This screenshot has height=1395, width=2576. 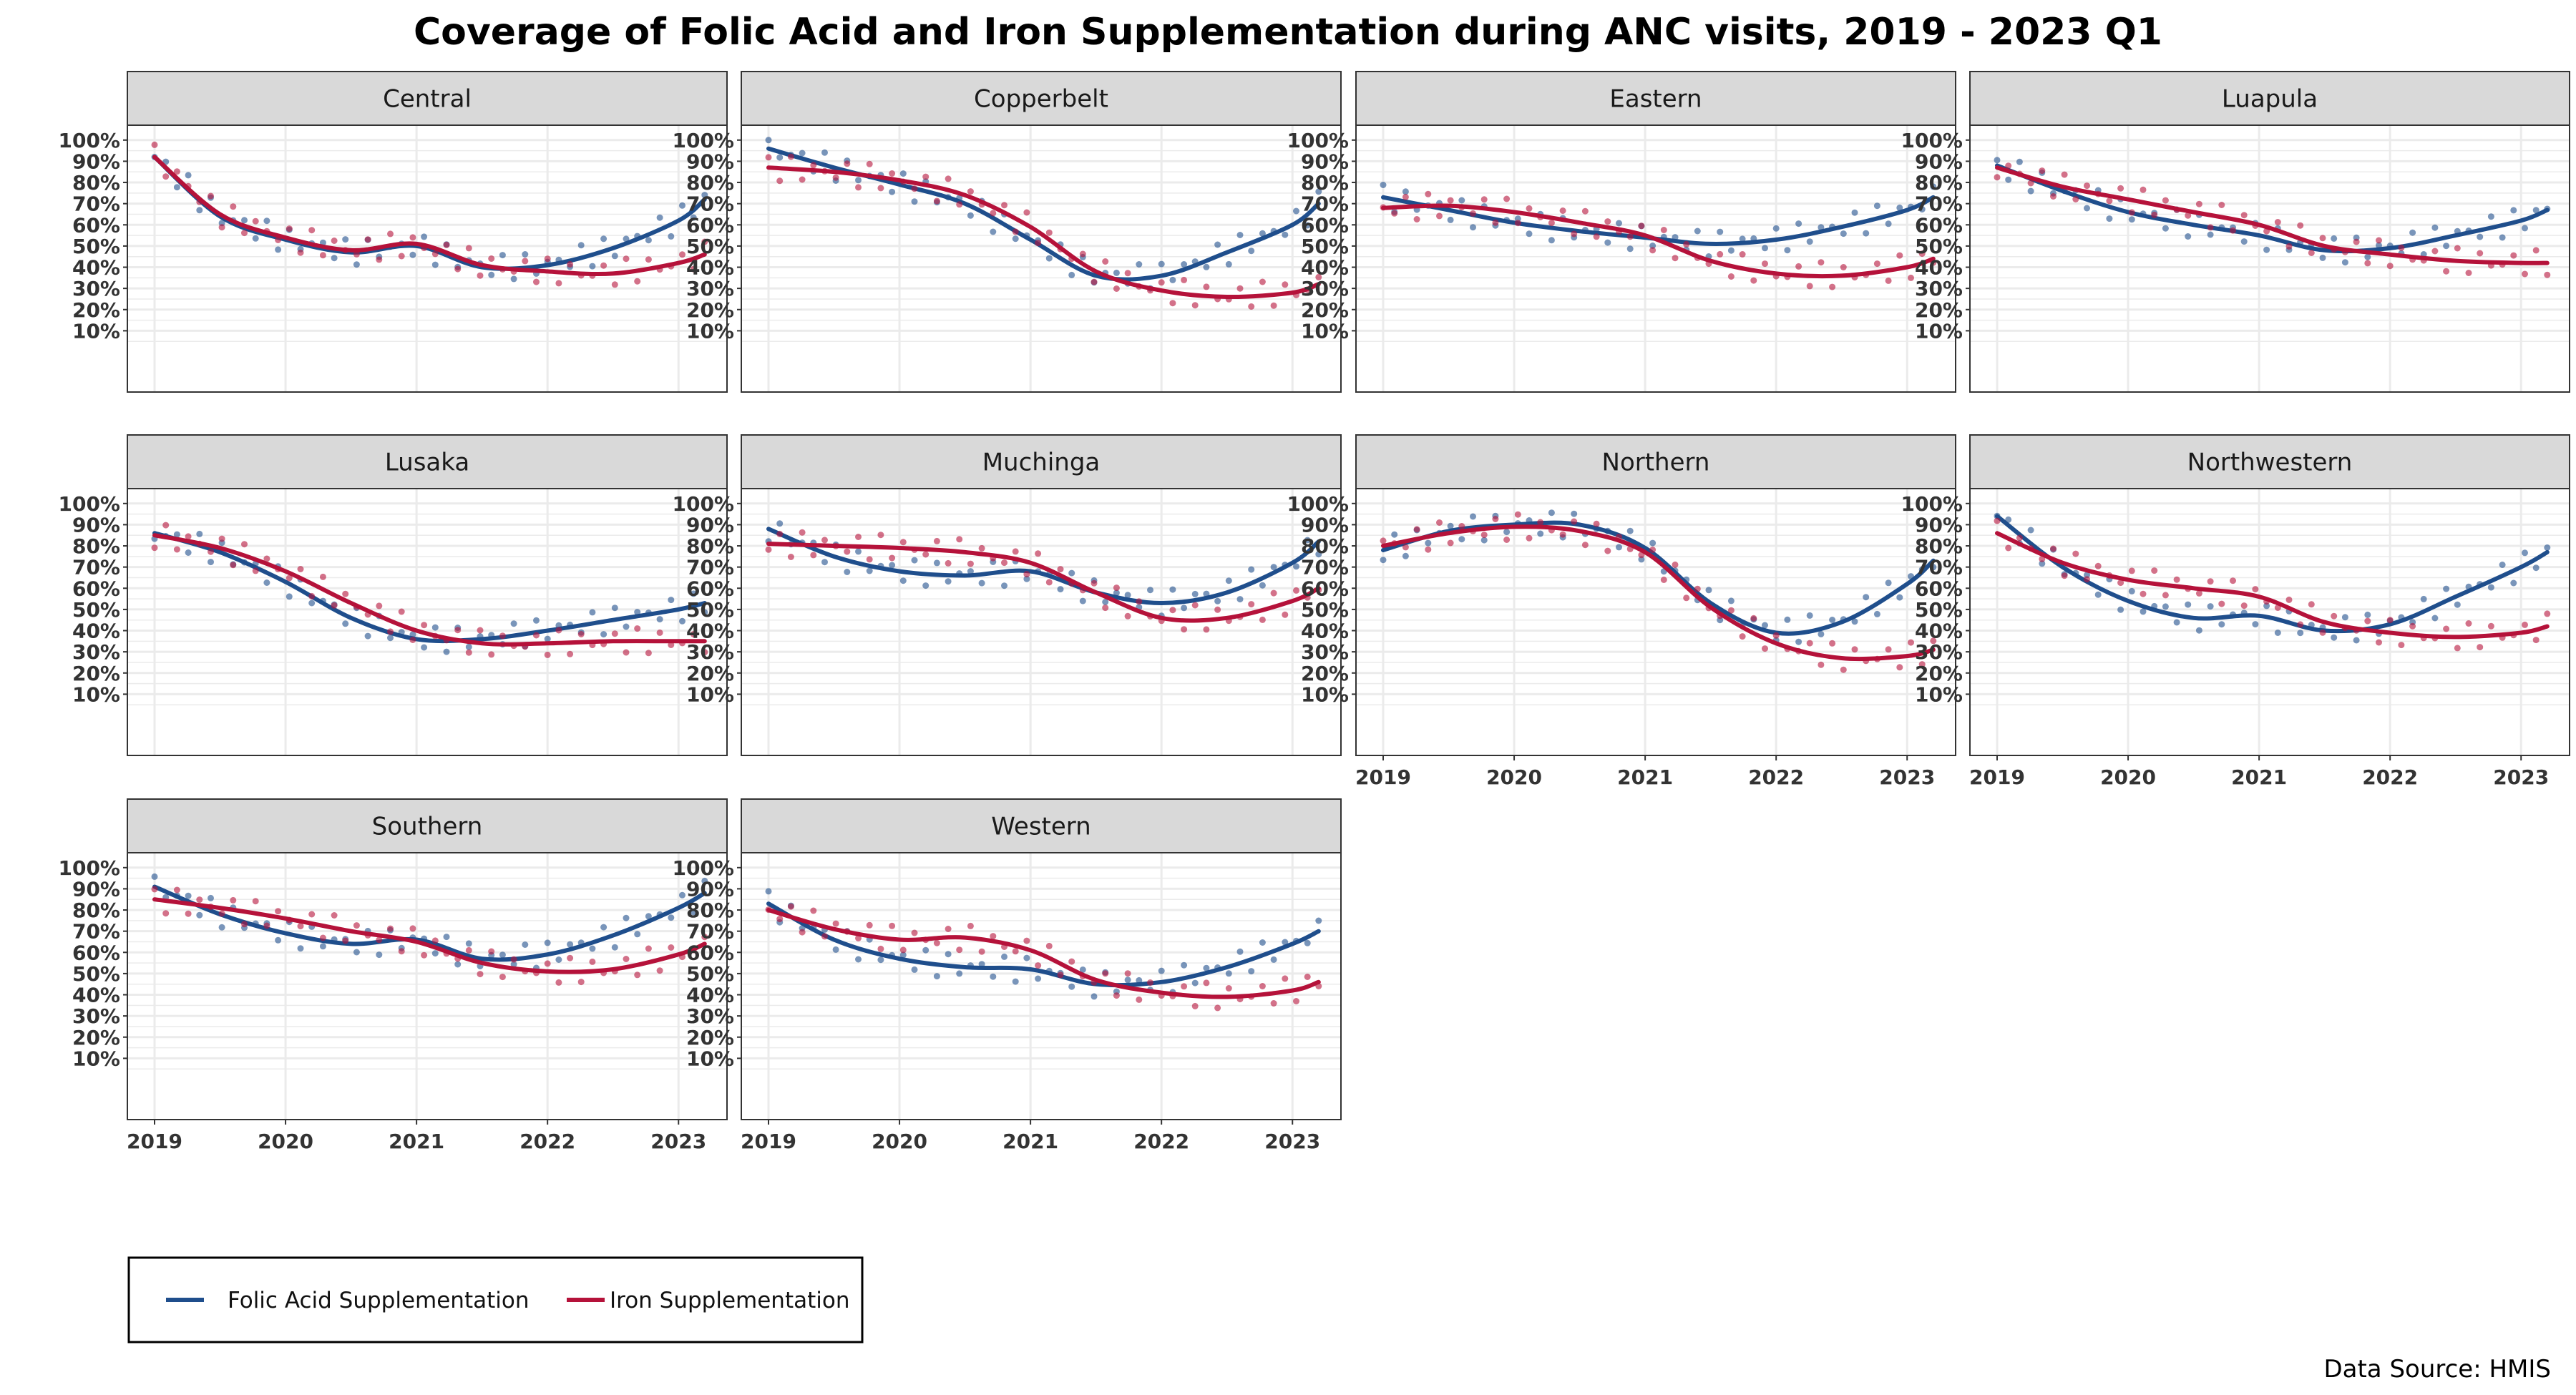 What do you see at coordinates (710, 1016) in the screenshot?
I see `y-tick-label: 30%` at bounding box center [710, 1016].